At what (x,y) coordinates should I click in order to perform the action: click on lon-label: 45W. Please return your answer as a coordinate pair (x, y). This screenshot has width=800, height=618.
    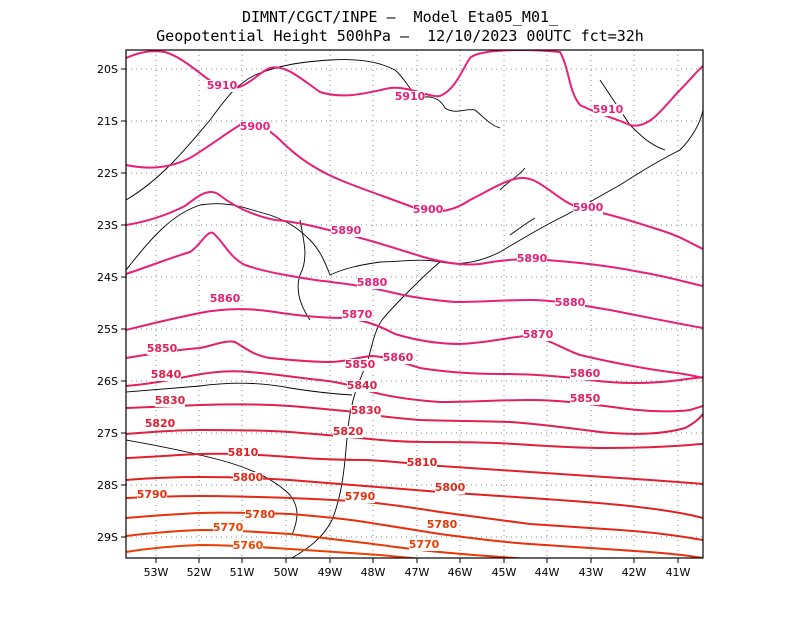
    Looking at the image, I should click on (504, 572).